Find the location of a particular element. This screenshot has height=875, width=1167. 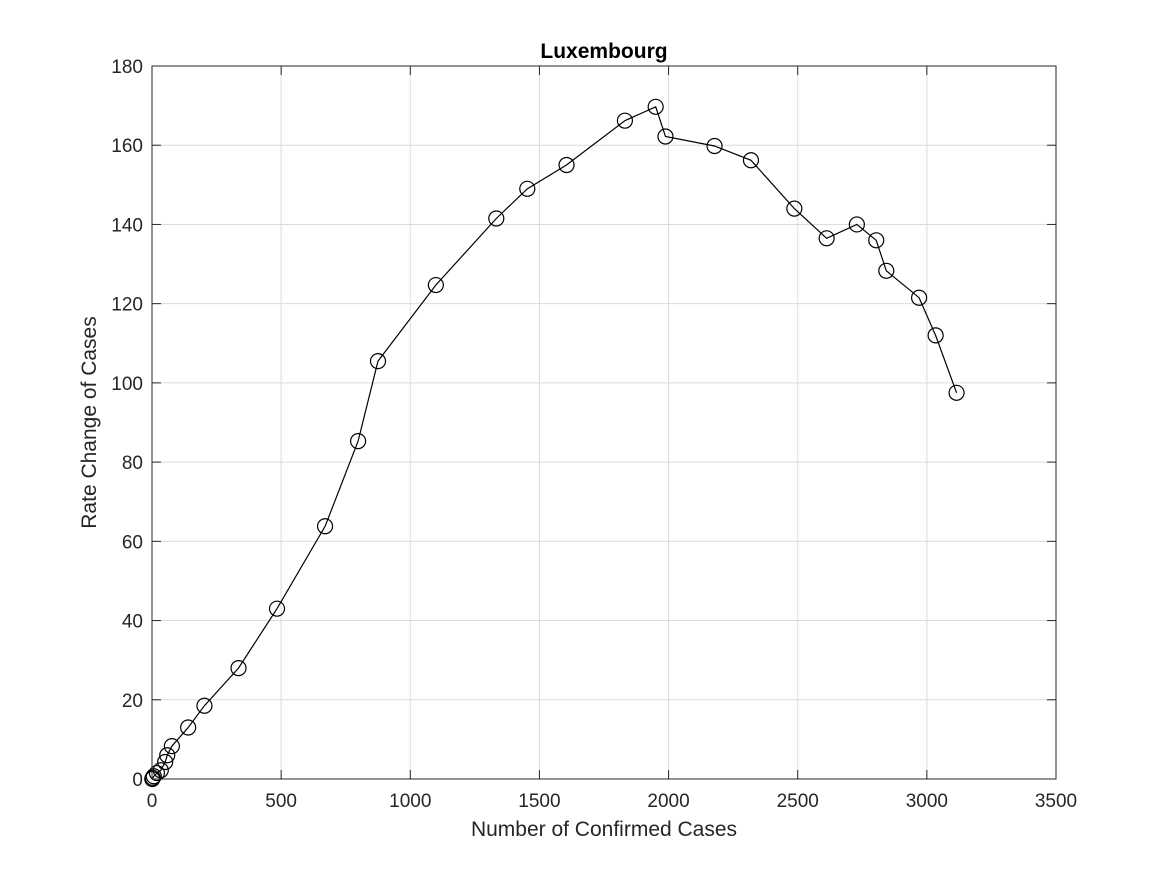

y-tick-label: 120 is located at coordinates (127, 305).